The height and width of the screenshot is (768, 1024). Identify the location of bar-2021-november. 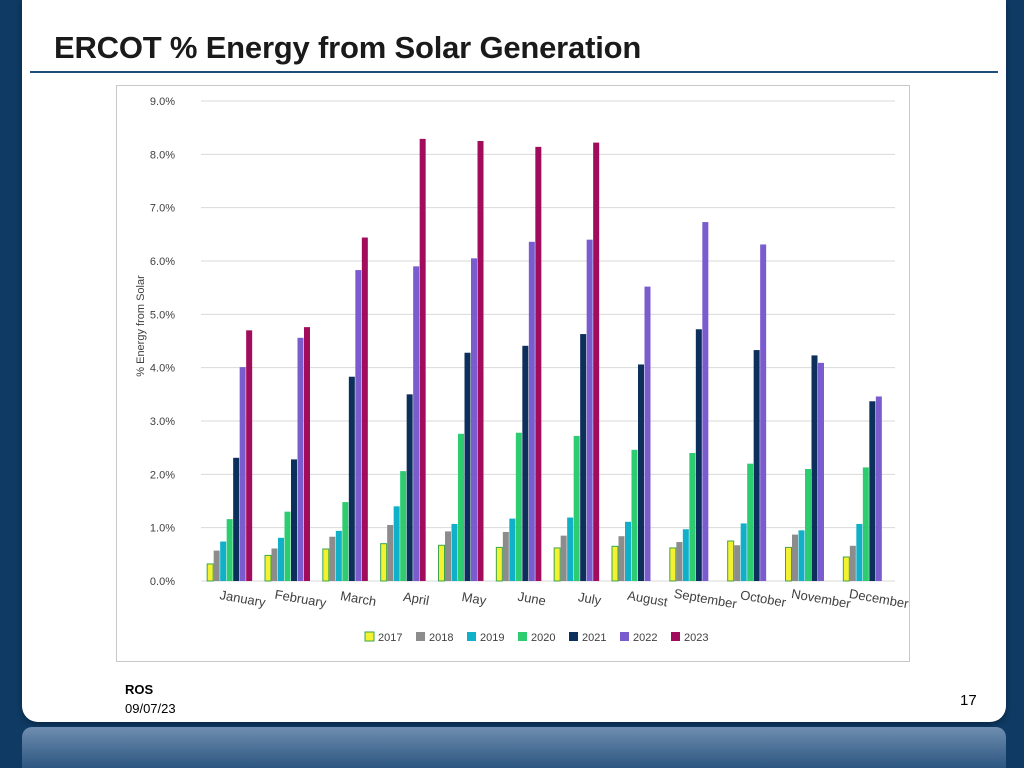
(814, 468).